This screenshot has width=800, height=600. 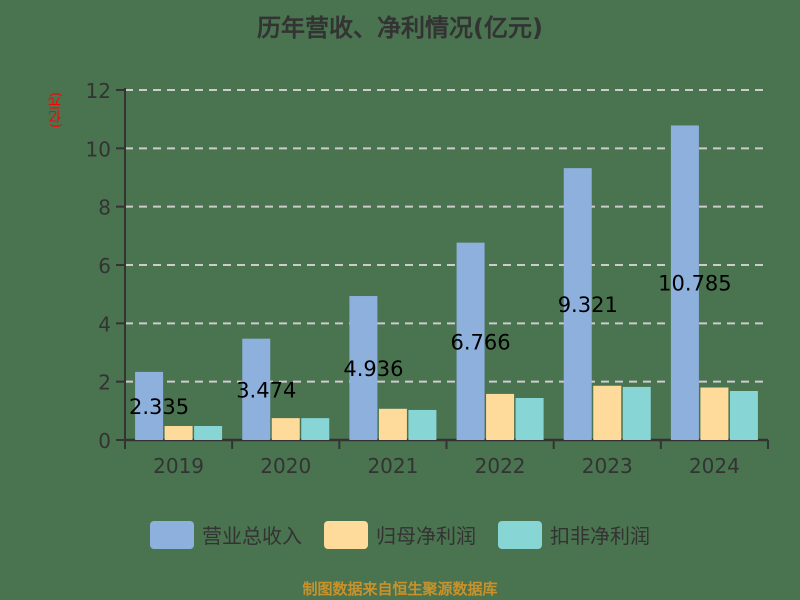 I want to click on chart-title: 历年营收、净利情况(亿元), so click(x=400, y=28).